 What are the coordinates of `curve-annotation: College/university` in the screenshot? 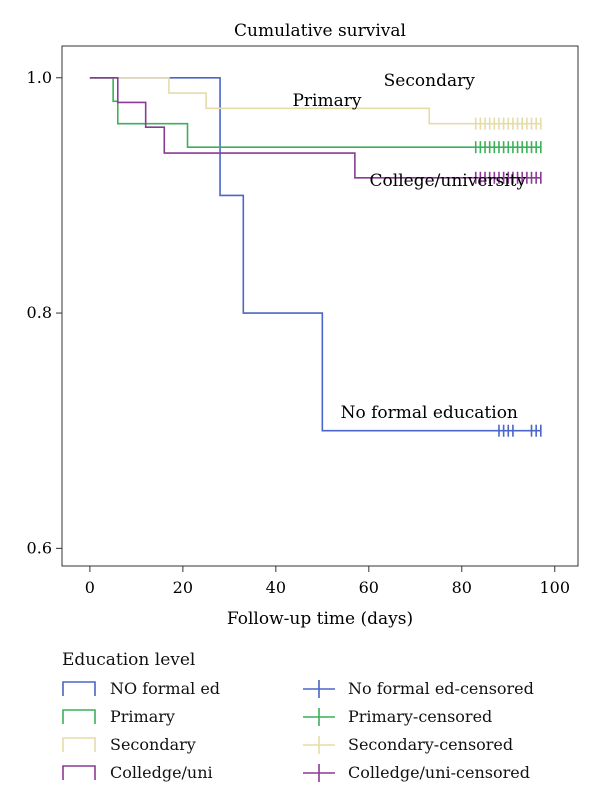 It's located at (448, 181).